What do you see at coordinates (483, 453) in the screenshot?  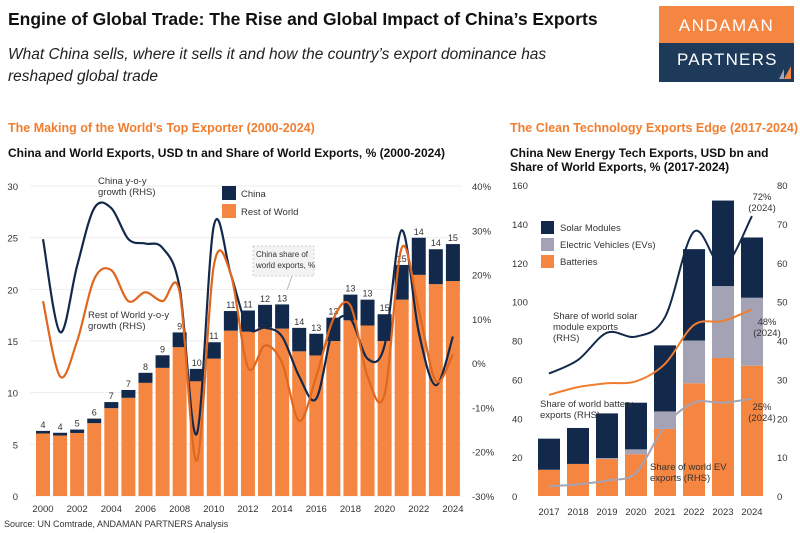 I see `right-y-tick: -20%` at bounding box center [483, 453].